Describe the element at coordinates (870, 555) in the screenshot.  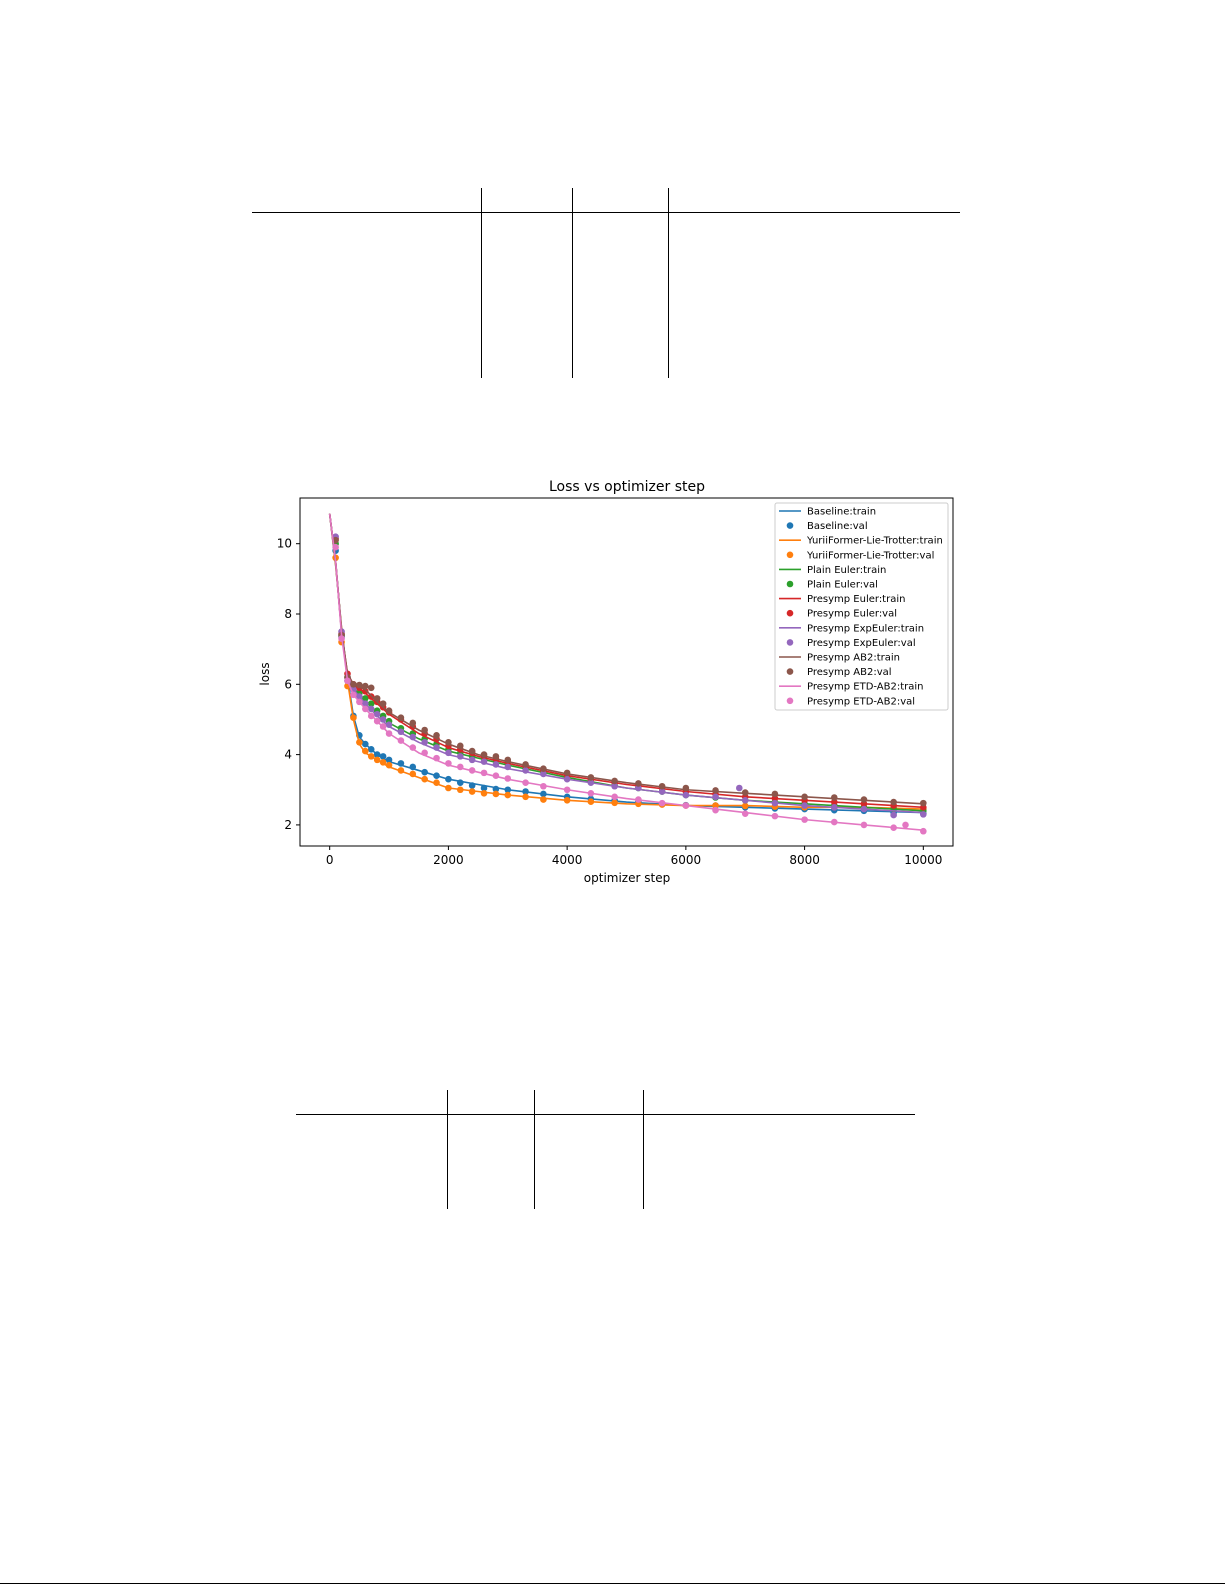
I see `legend-label: YuriiFormer-Lie-Trotter:val` at that location.